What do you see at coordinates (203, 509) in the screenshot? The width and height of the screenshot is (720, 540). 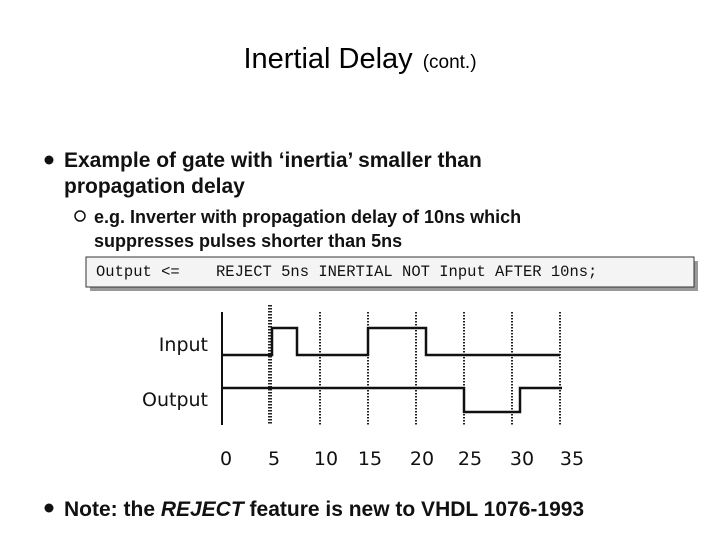 I see `note-emphasis: REJECT` at bounding box center [203, 509].